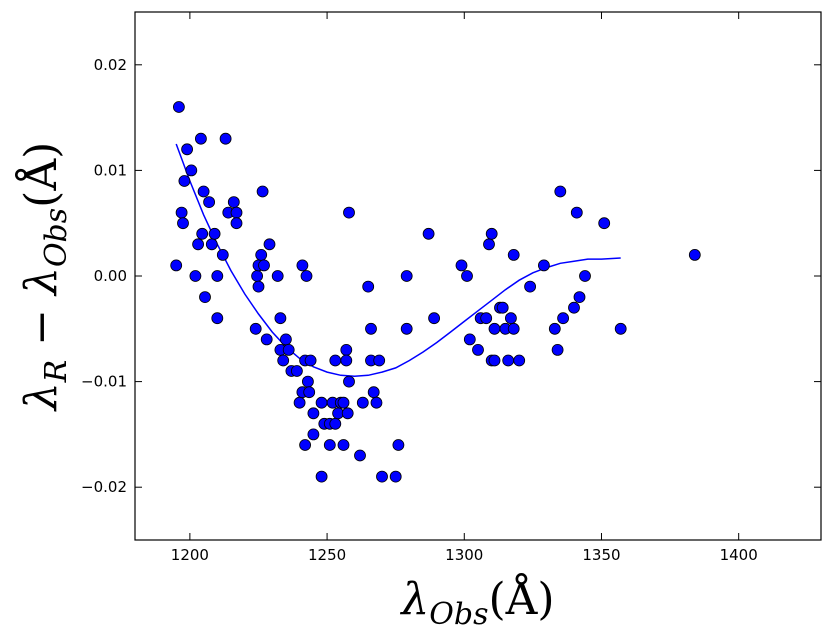  I want to click on y-axis-label-symbol-2: λ, so click(41, 282).